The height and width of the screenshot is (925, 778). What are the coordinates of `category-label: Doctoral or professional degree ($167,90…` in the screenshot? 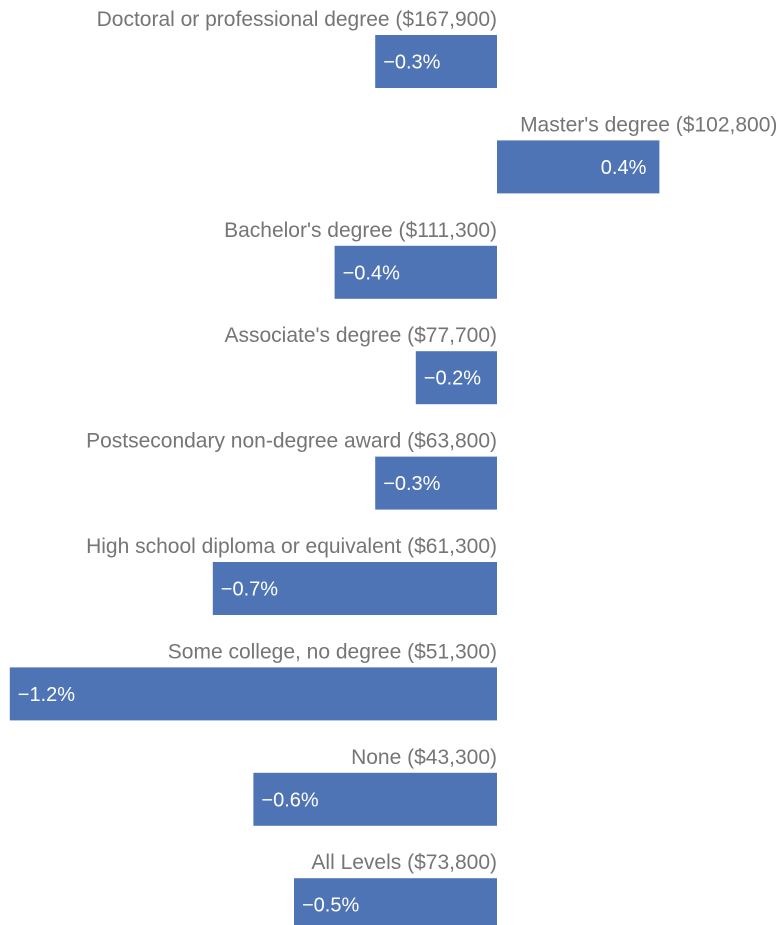 It's located at (297, 19).